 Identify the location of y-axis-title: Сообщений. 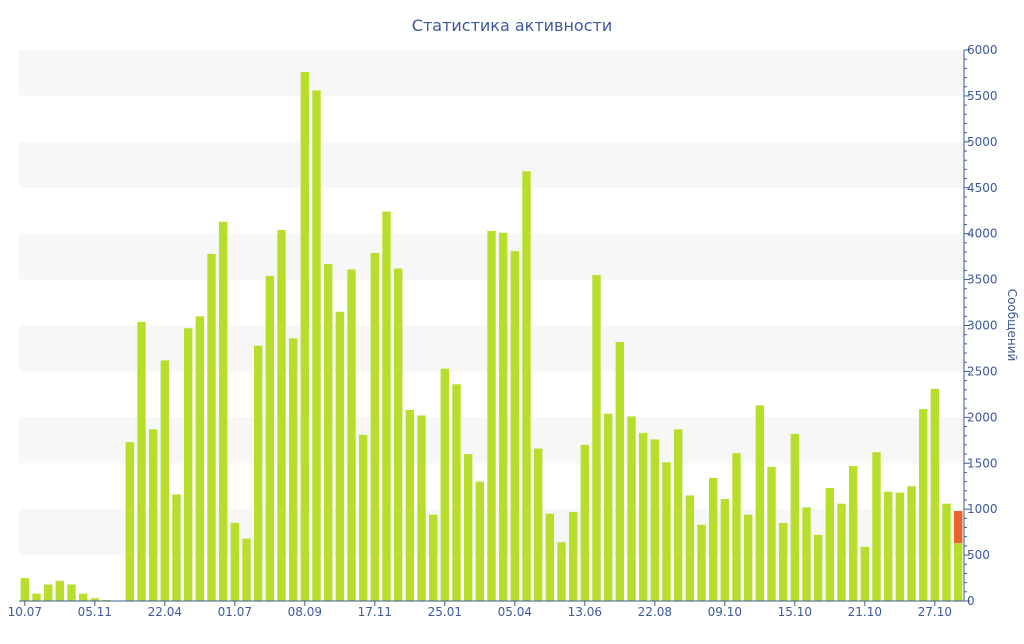
(1012, 325).